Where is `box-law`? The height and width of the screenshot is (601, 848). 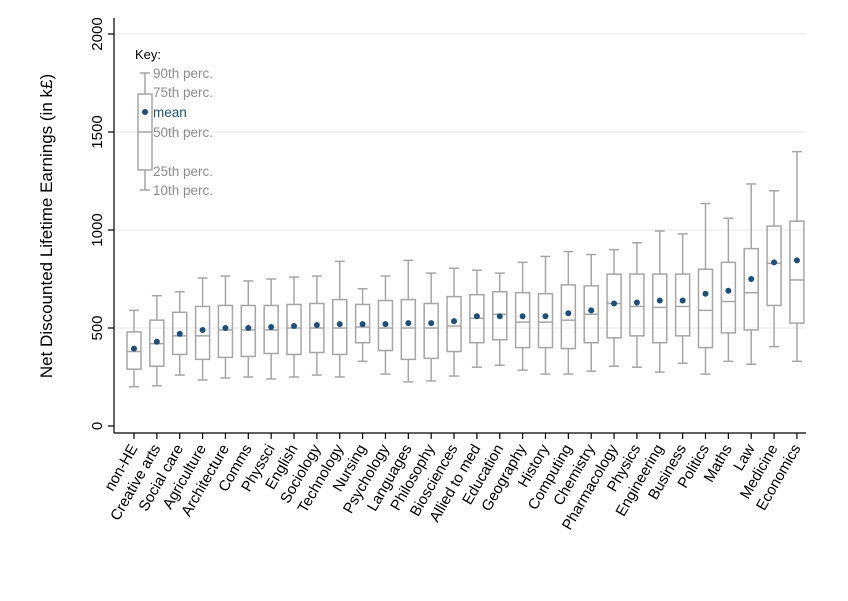 box-law is located at coordinates (751, 274).